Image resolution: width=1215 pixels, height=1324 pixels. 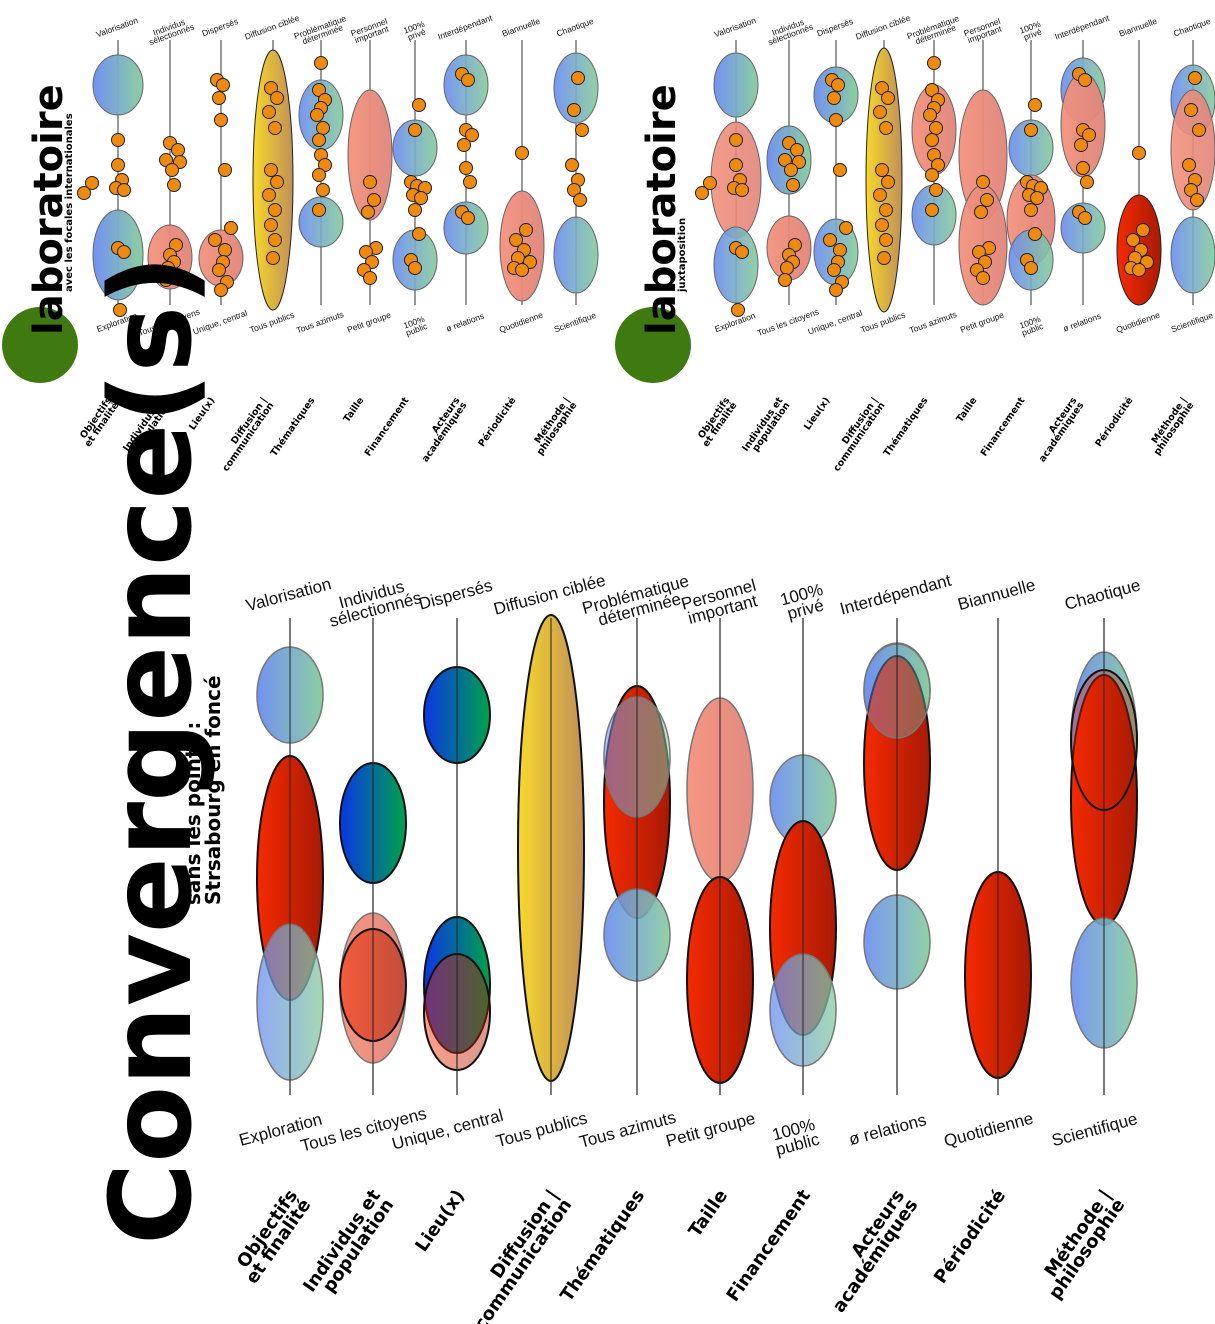 What do you see at coordinates (193, 813) in the screenshot?
I see `main-subtitle-1: sans les points :` at bounding box center [193, 813].